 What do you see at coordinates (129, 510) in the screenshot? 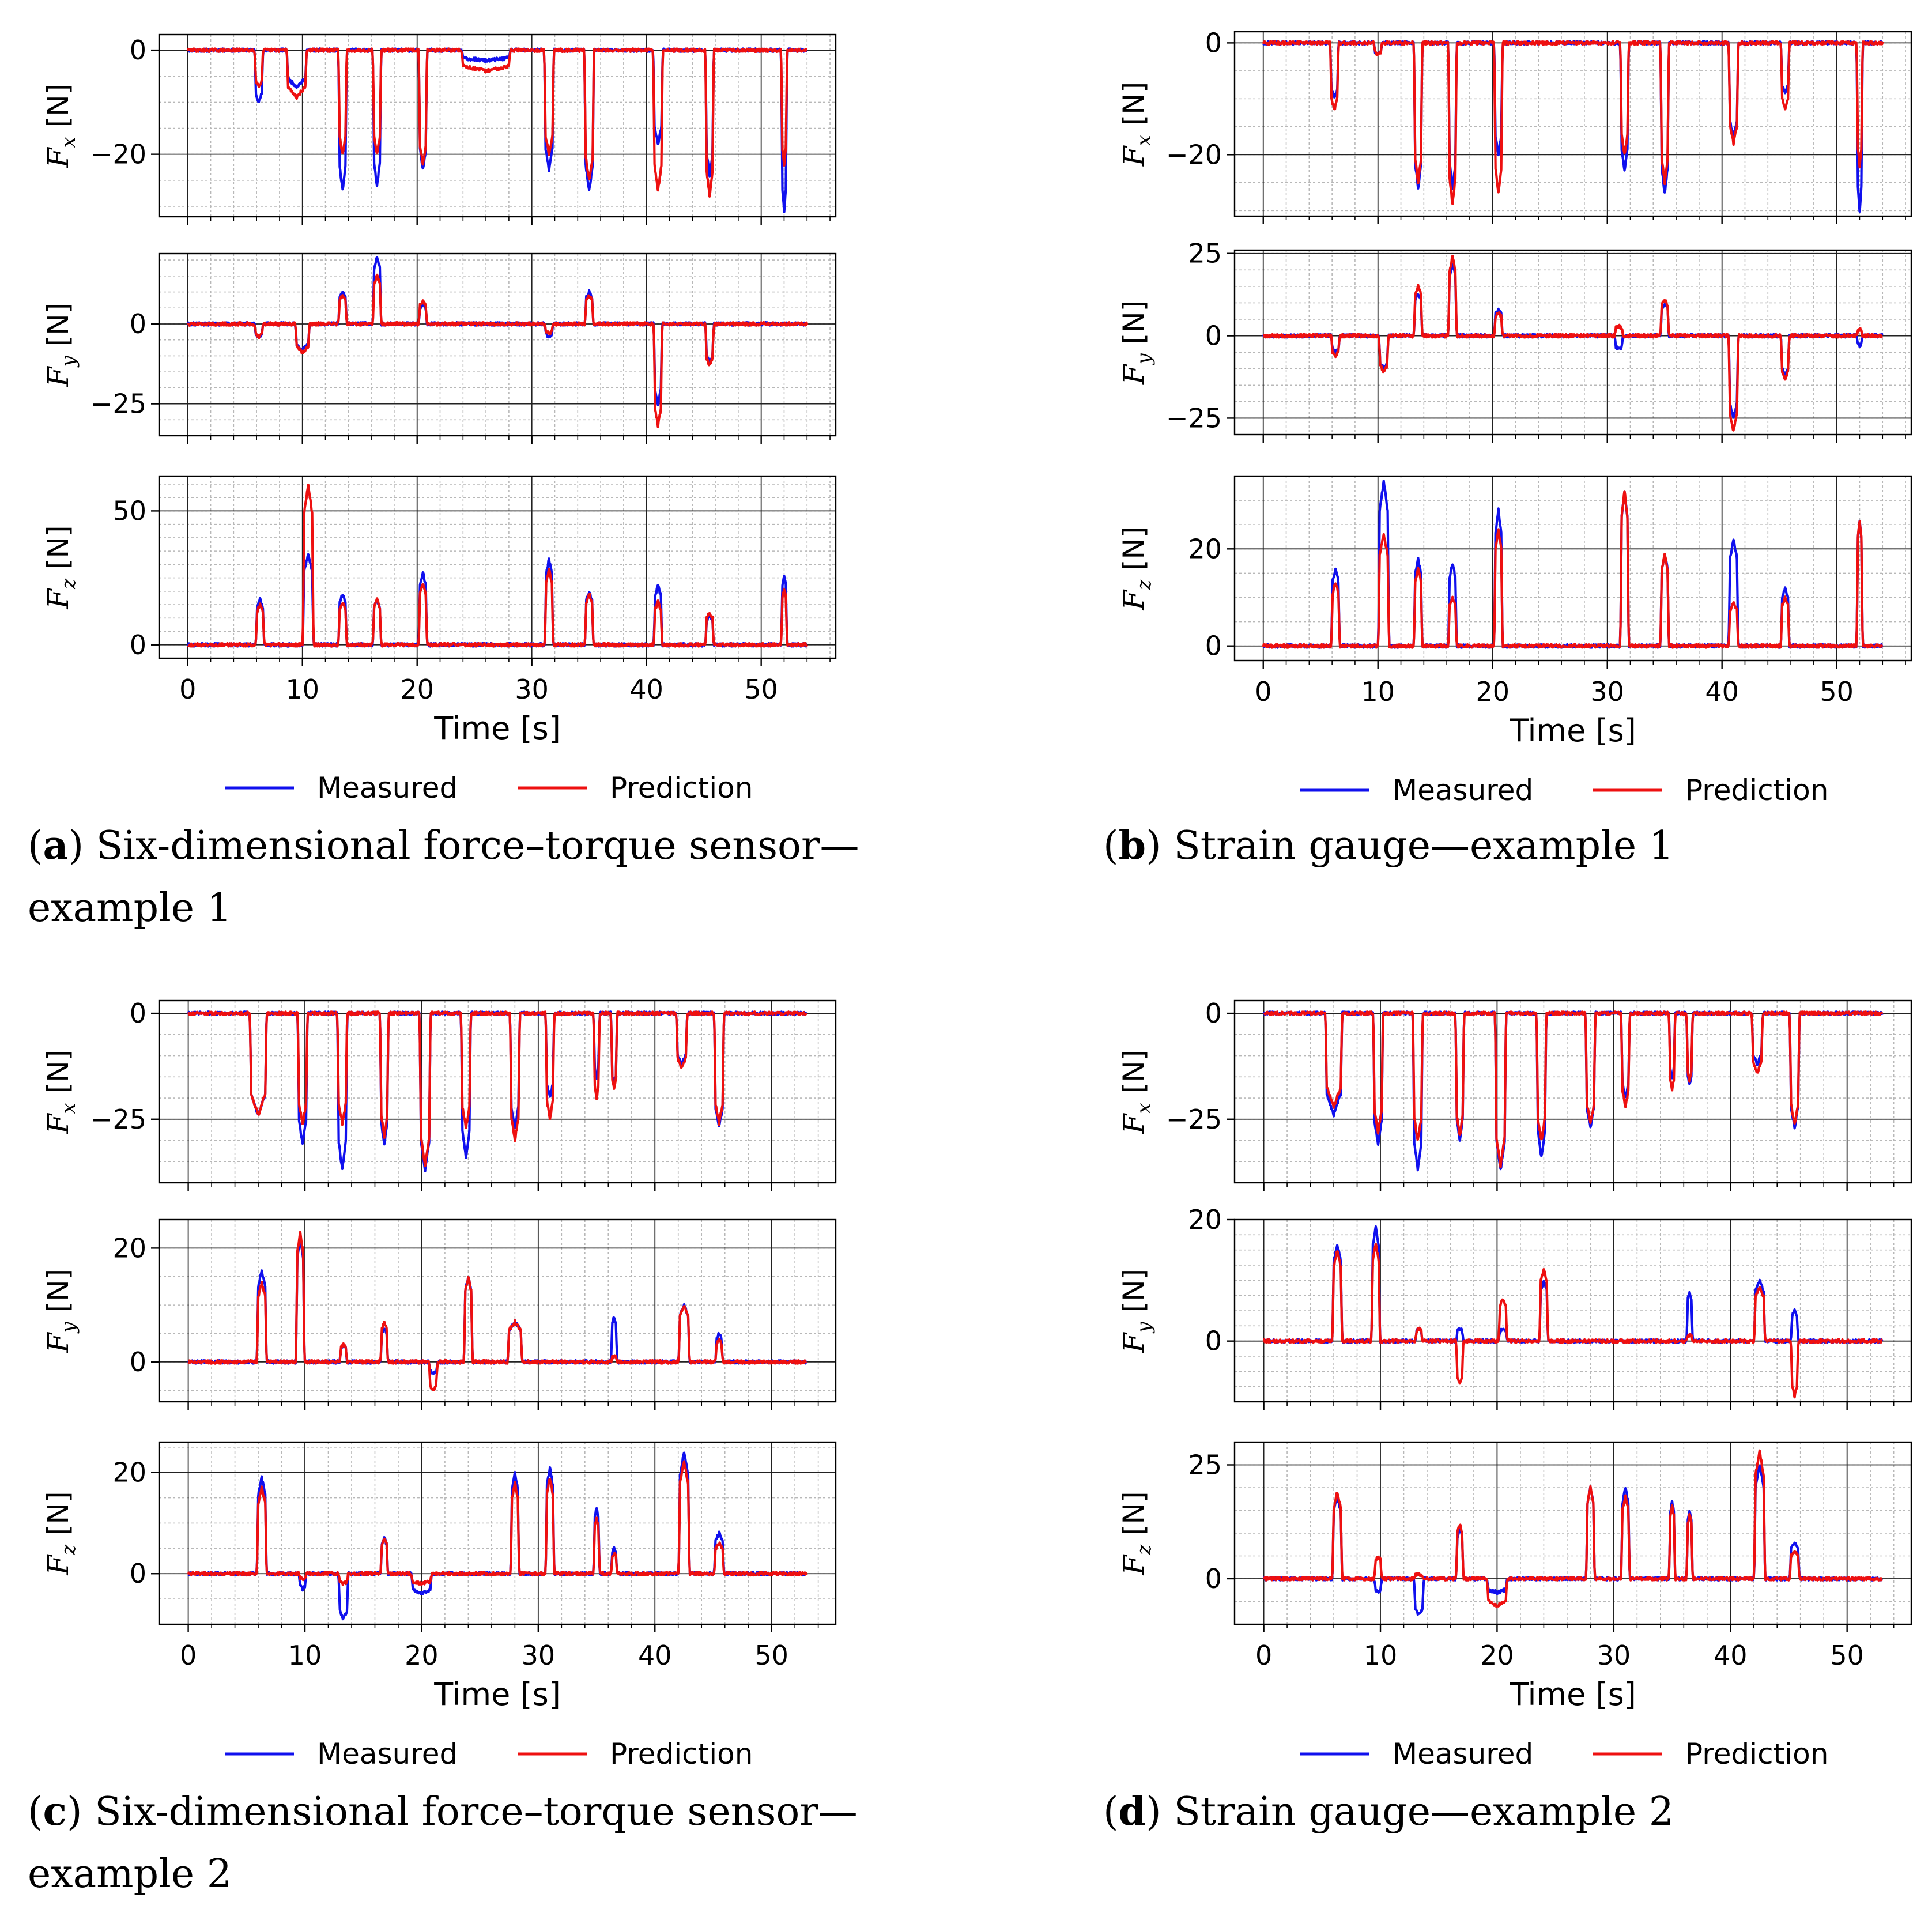
I see `y-tick-label: 50` at bounding box center [129, 510].